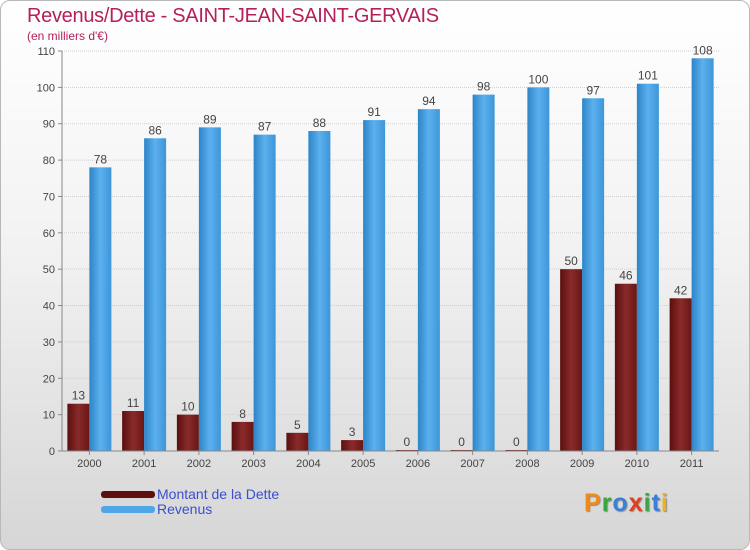 This screenshot has width=750, height=550. What do you see at coordinates (571, 261) in the screenshot?
I see `data-label-debt: 50` at bounding box center [571, 261].